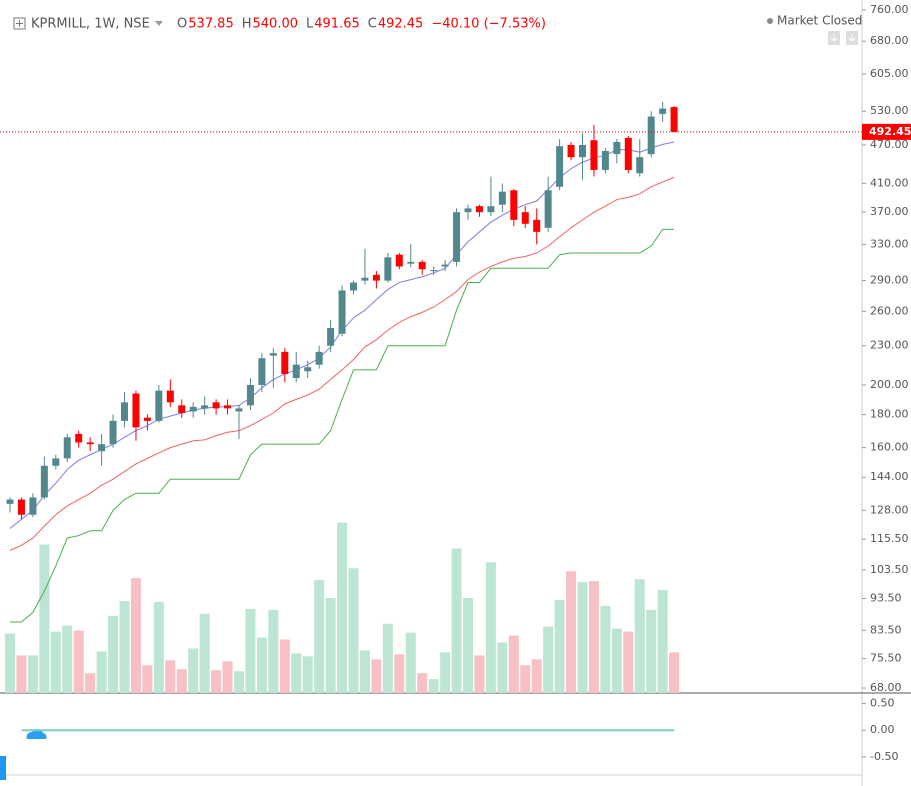 The image size is (911, 786). I want to click on y-tick-label: 200.00, so click(889, 384).